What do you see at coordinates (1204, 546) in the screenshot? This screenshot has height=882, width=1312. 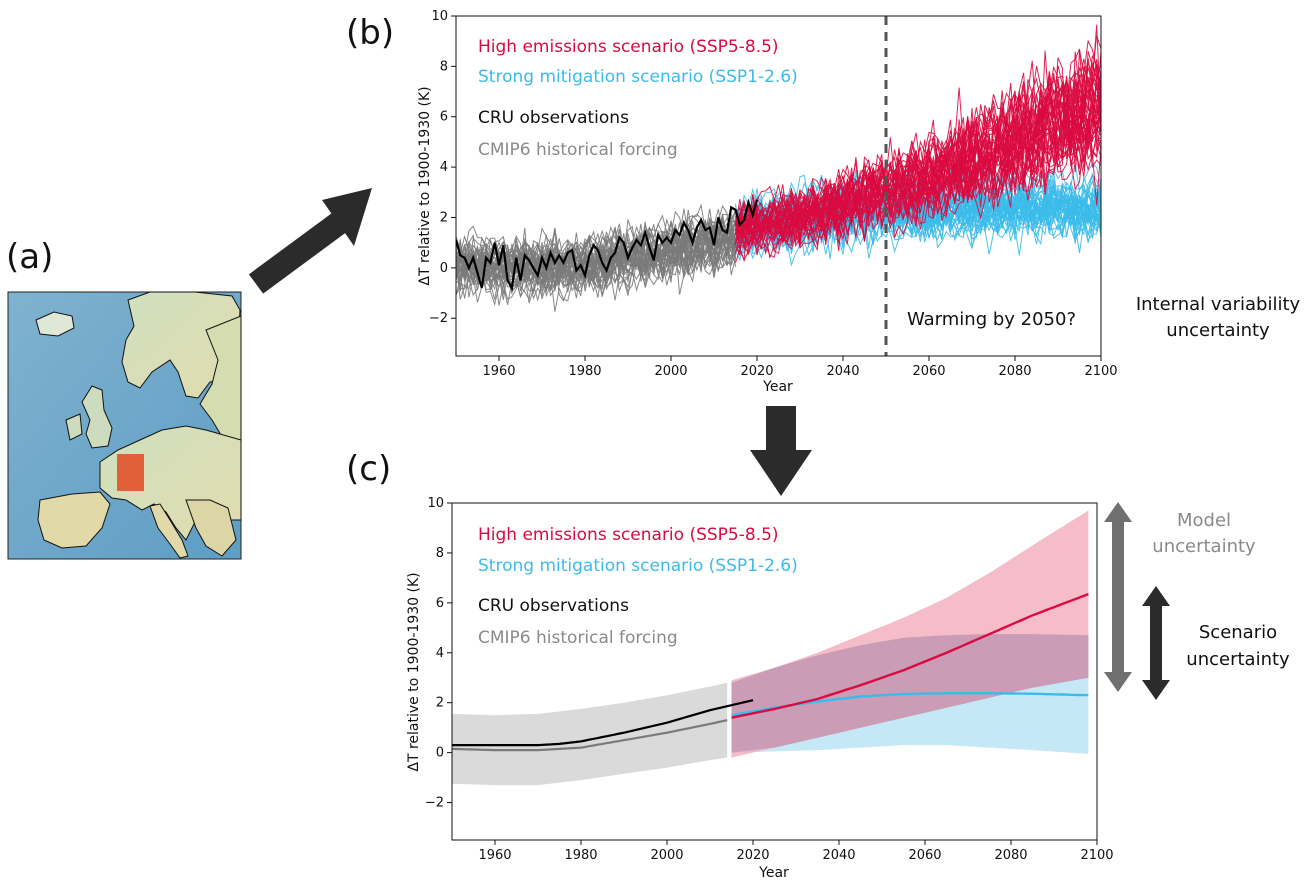 I see `model-uncertainty-label-2: uncertainty` at bounding box center [1204, 546].